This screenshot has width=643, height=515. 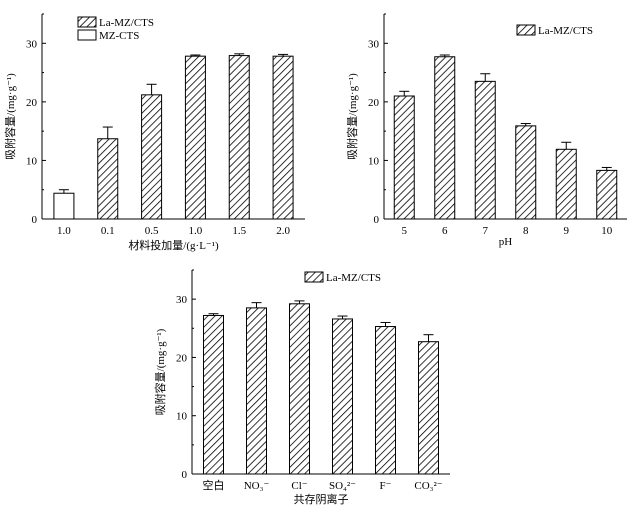 What do you see at coordinates (526, 231) in the screenshot?
I see `x-tick-label: 8` at bounding box center [526, 231].